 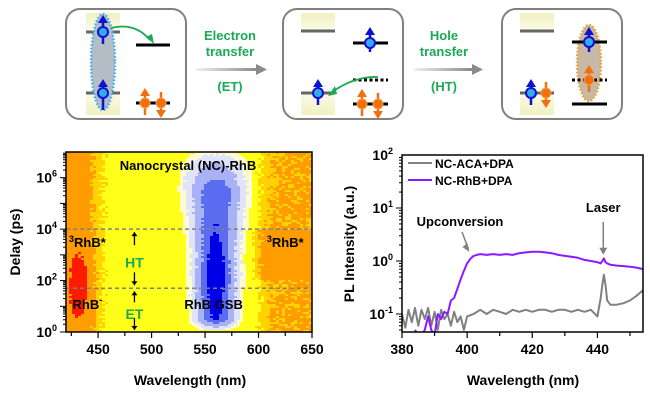 I want to click on paired-electrons-icon, so click(x=153, y=103).